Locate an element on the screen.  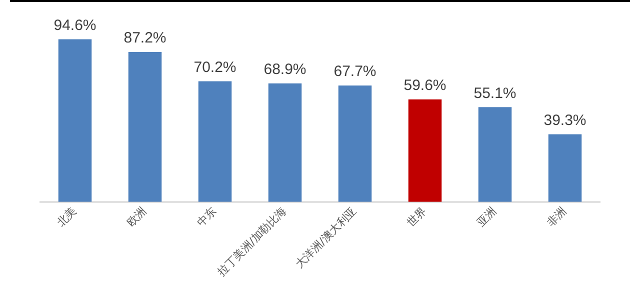
x-tick-label: 大洋洲/澳大利亚 is located at coordinates (326, 237).